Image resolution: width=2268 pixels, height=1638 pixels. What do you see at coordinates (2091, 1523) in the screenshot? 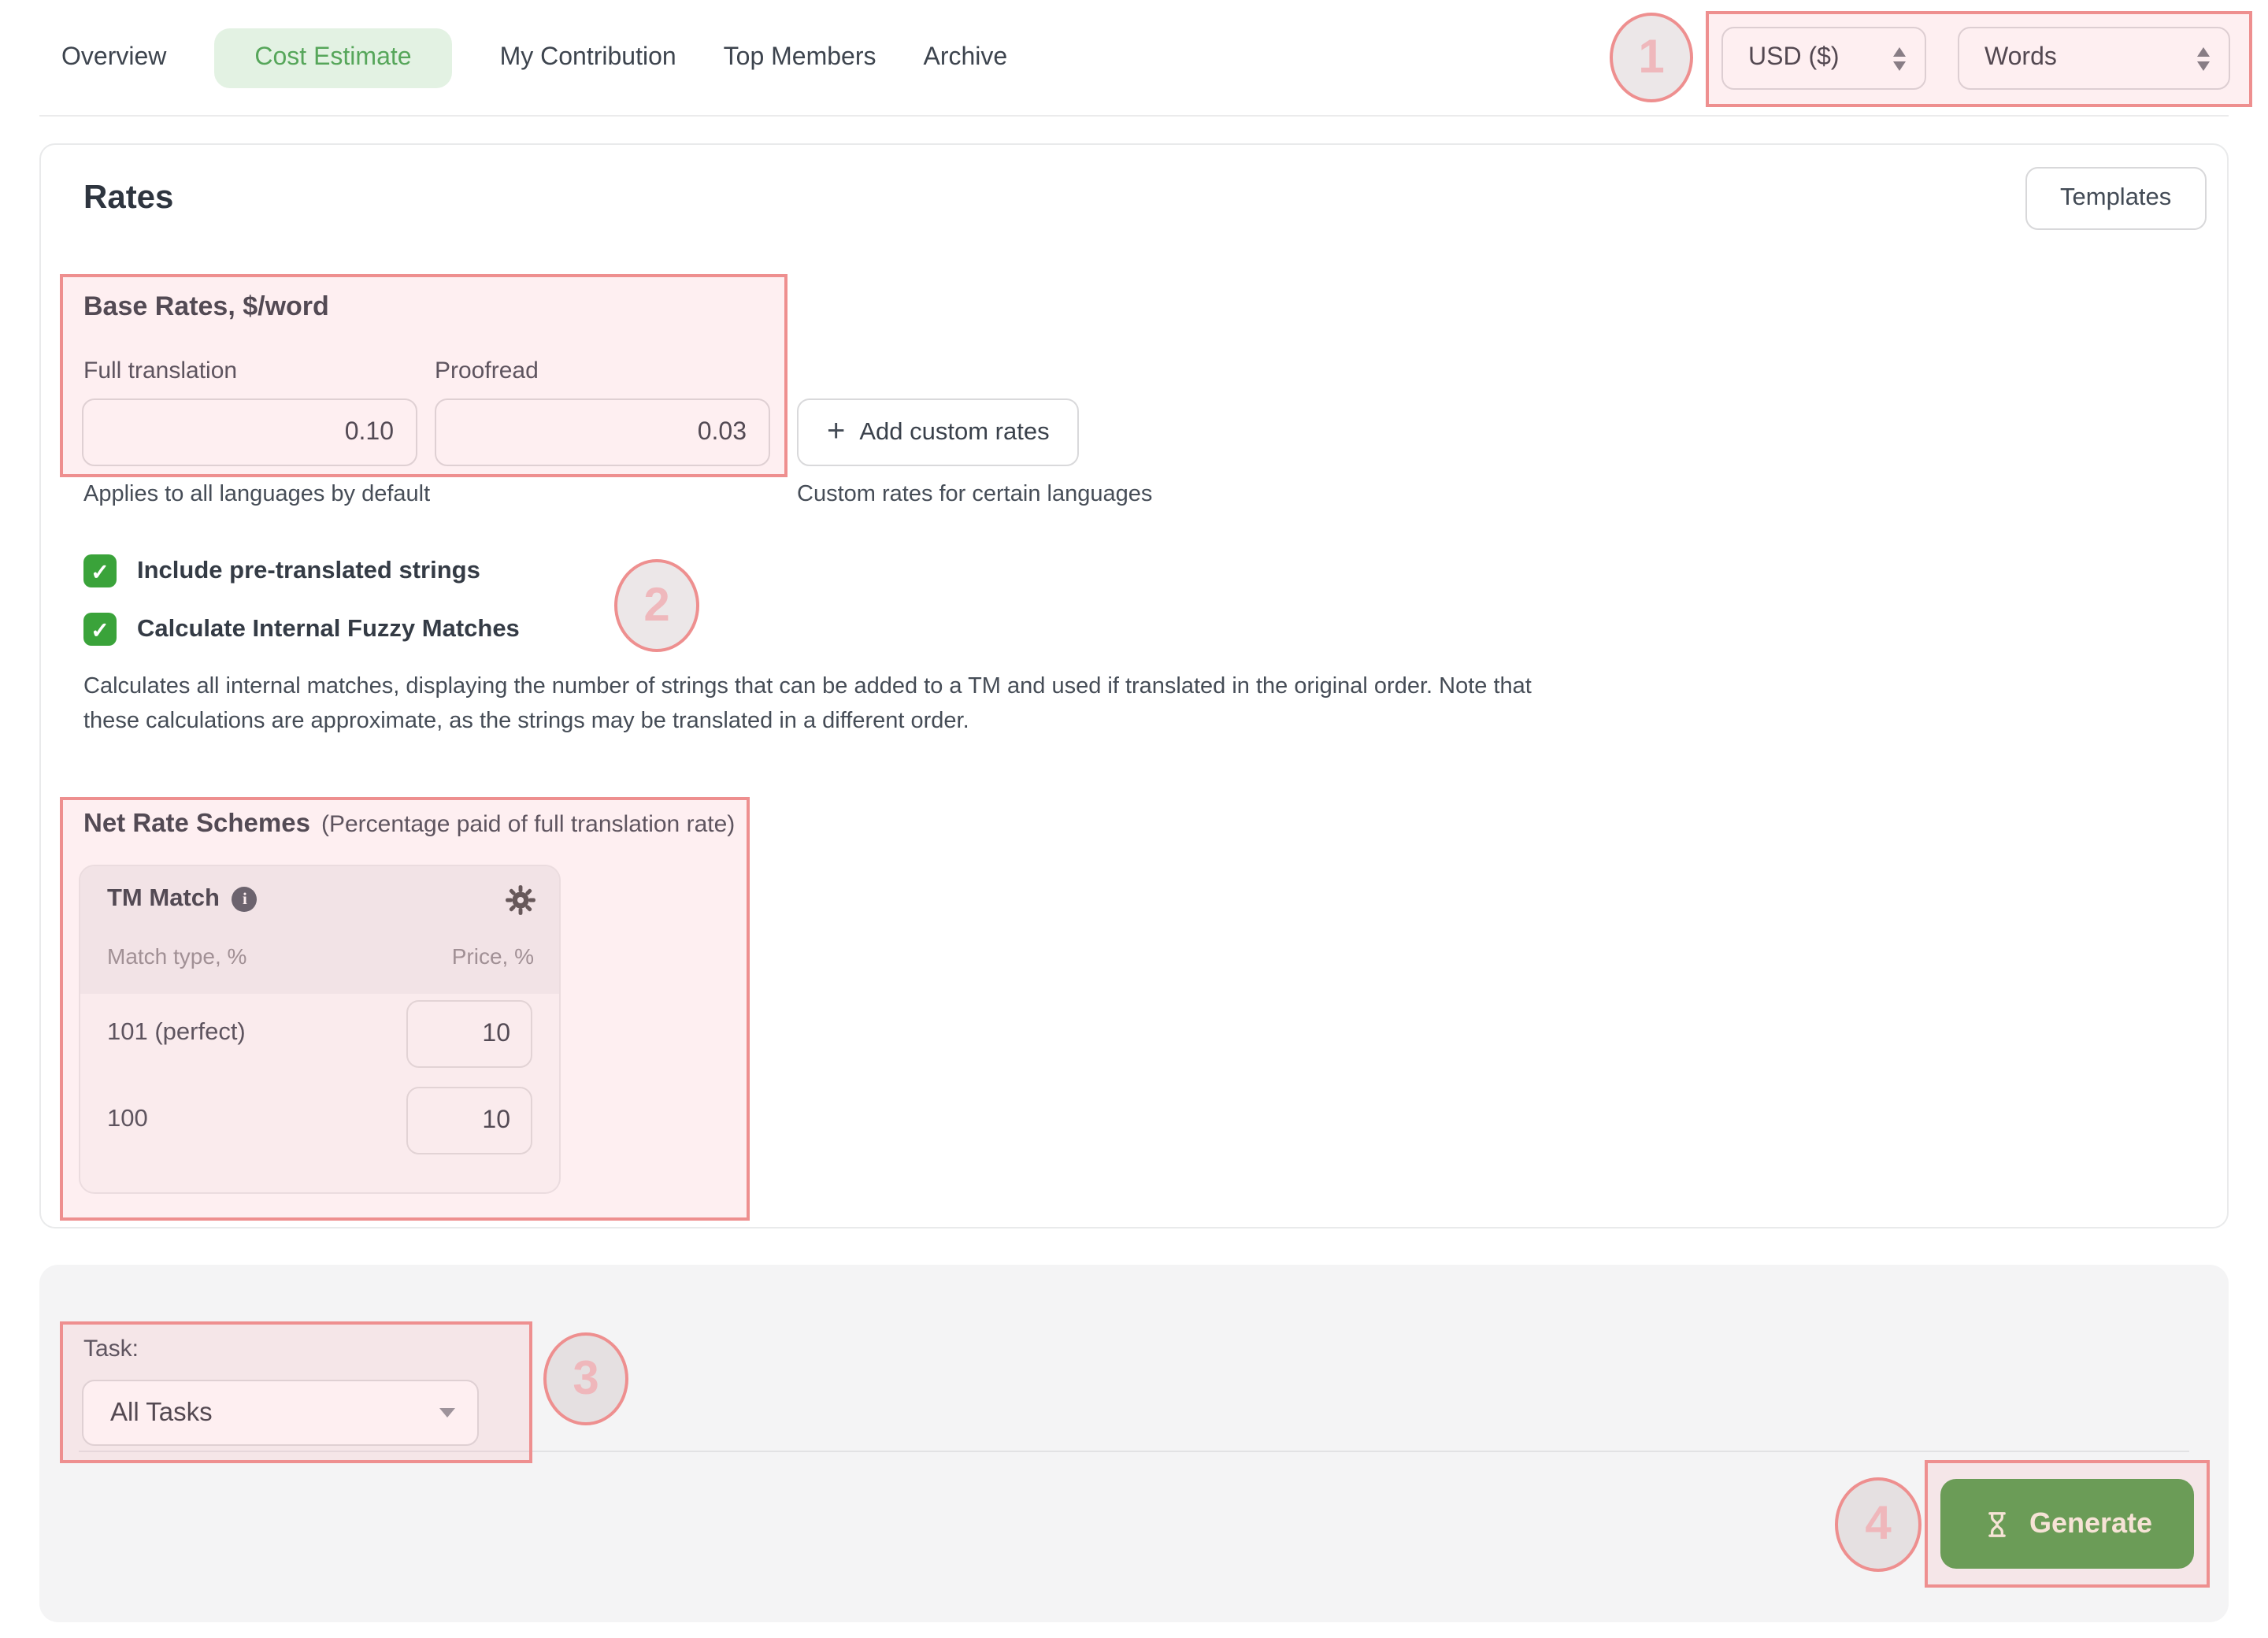
I see `generate-button-label: Generate` at bounding box center [2091, 1523].